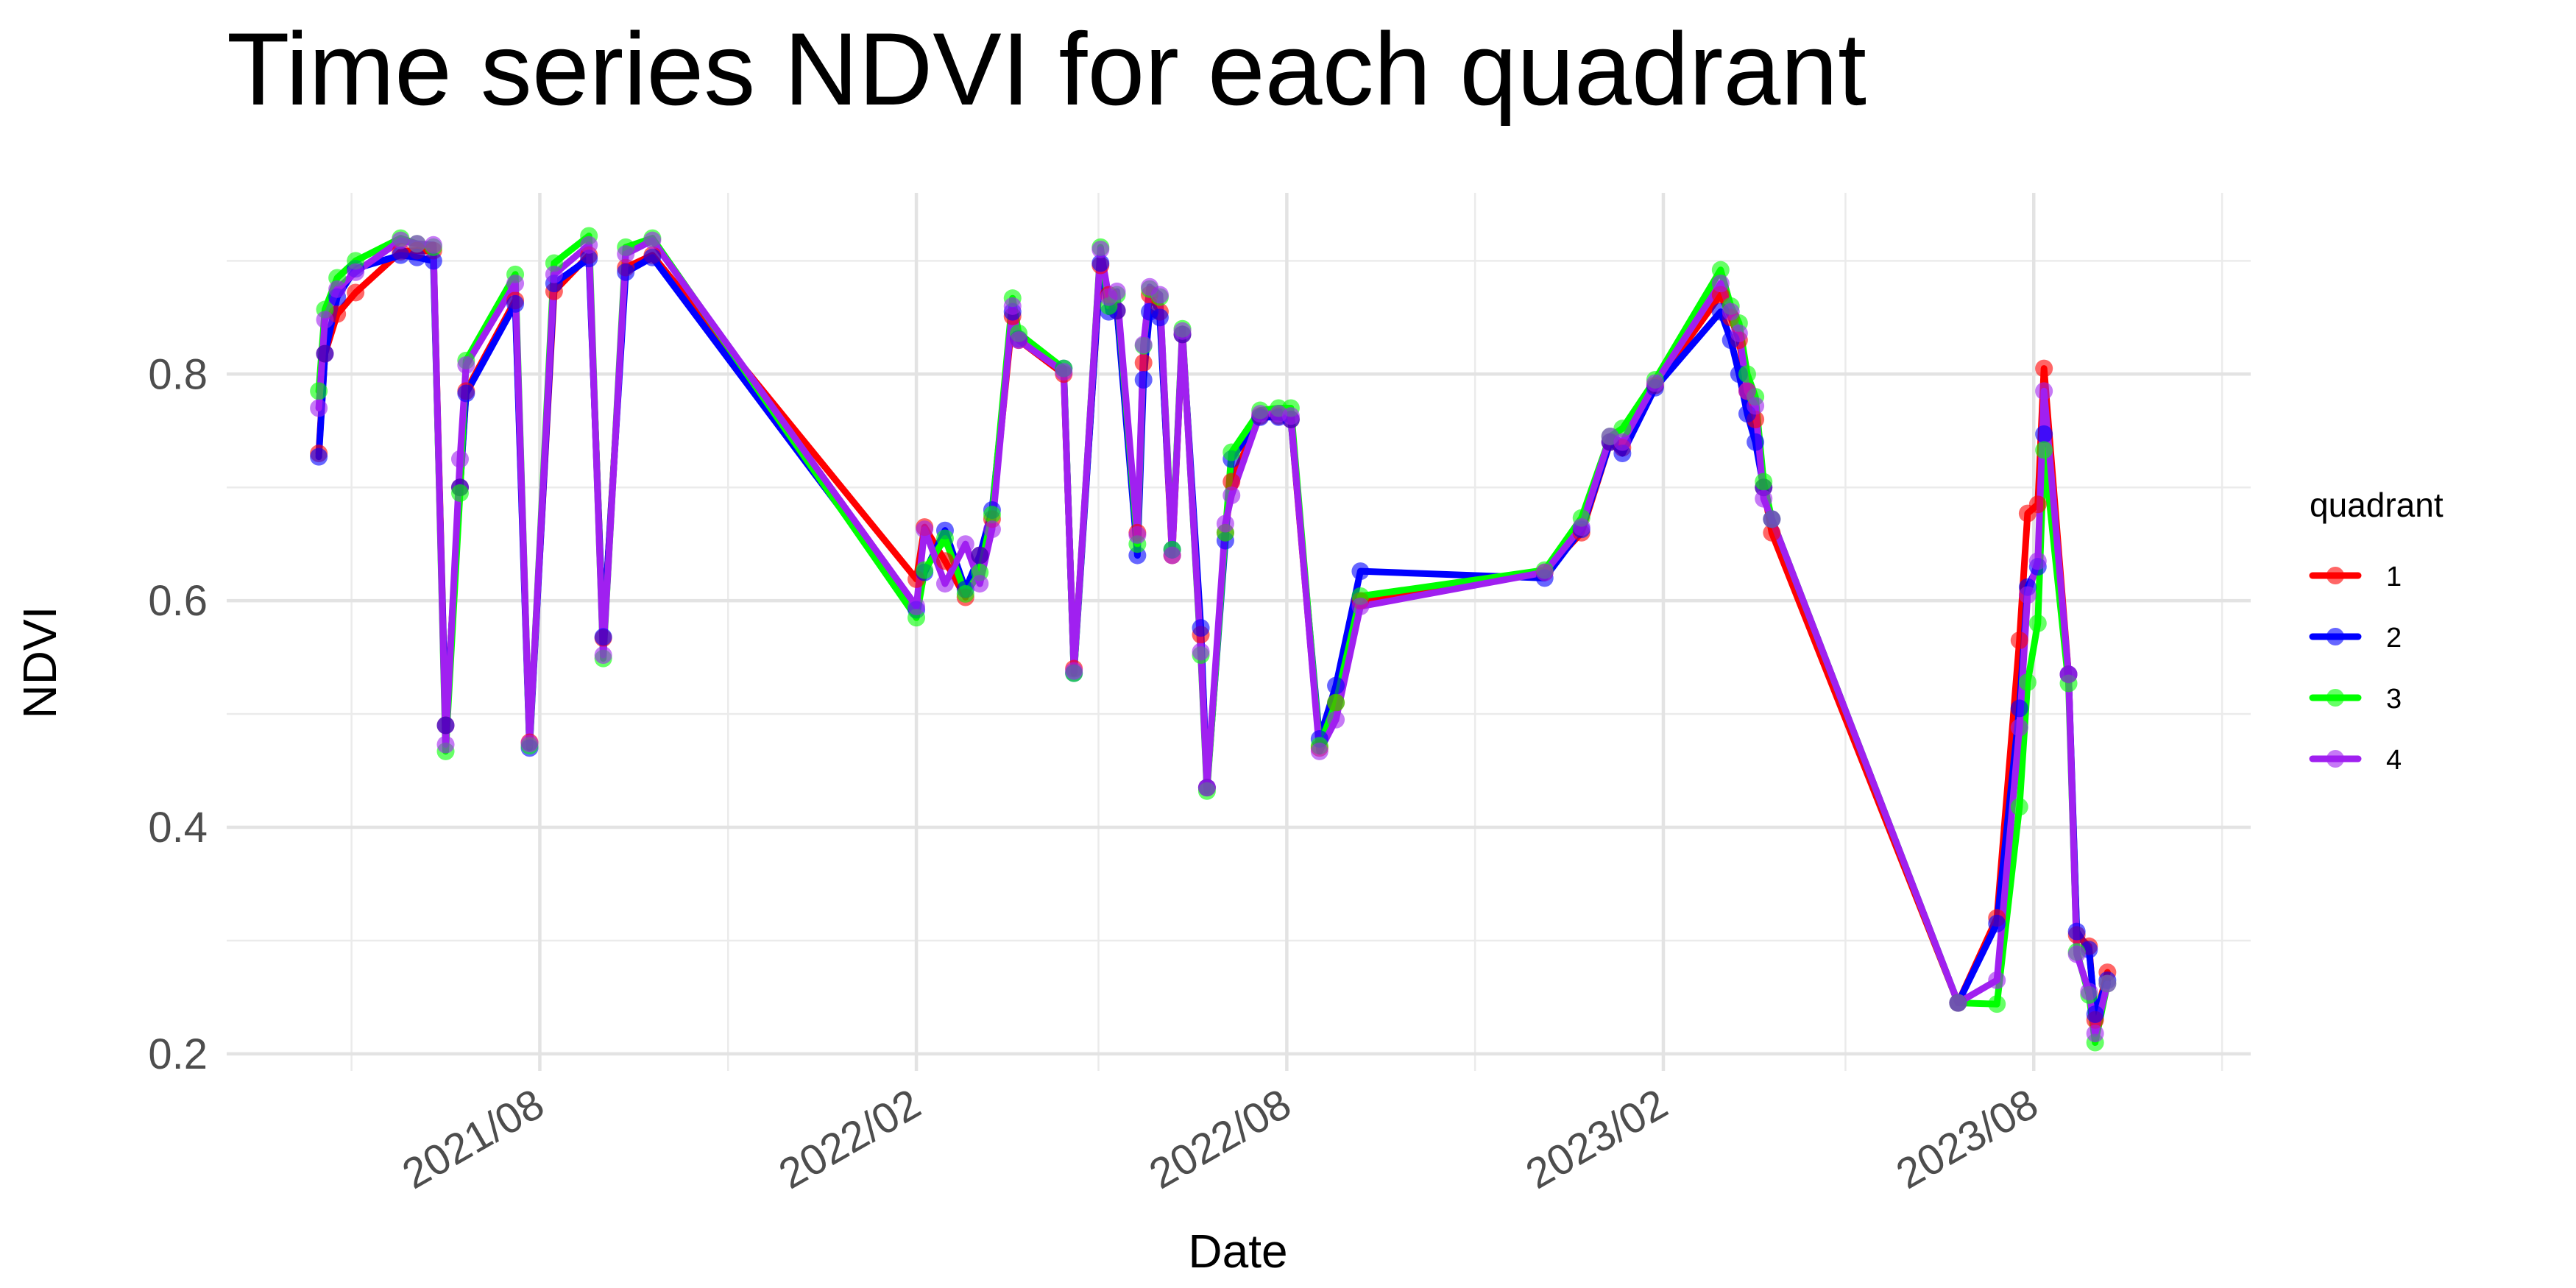 Image resolution: width=2576 pixels, height=1288 pixels. Describe the element at coordinates (473, 1139) in the screenshot. I see `x-tick-label: 2021/08` at that location.